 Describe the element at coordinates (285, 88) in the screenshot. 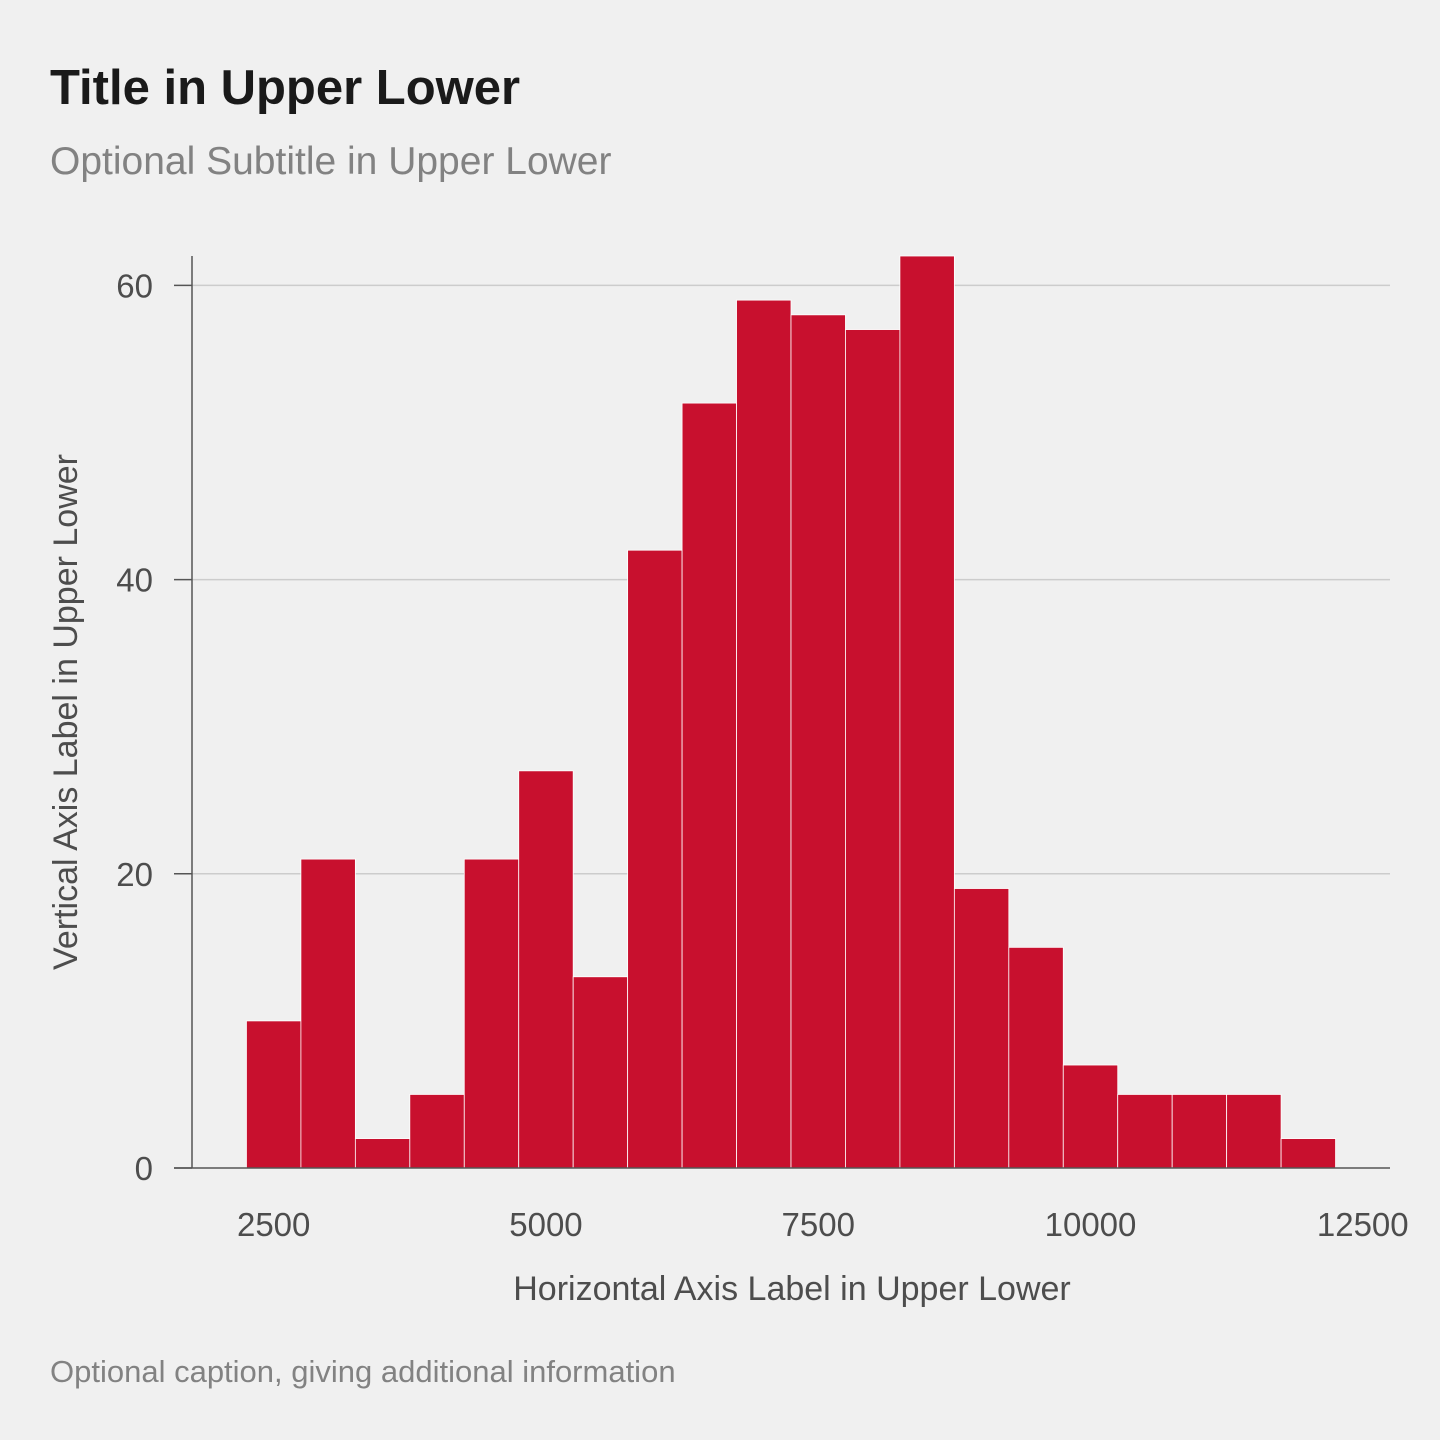

I see `chart-title: Title in Upper Lower` at that location.